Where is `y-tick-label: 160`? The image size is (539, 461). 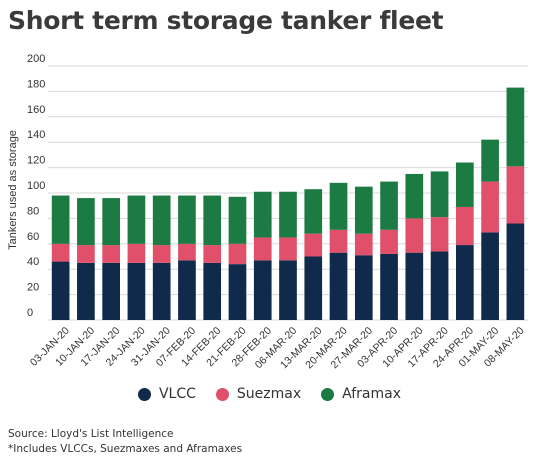 y-tick-label: 160 is located at coordinates (36, 110).